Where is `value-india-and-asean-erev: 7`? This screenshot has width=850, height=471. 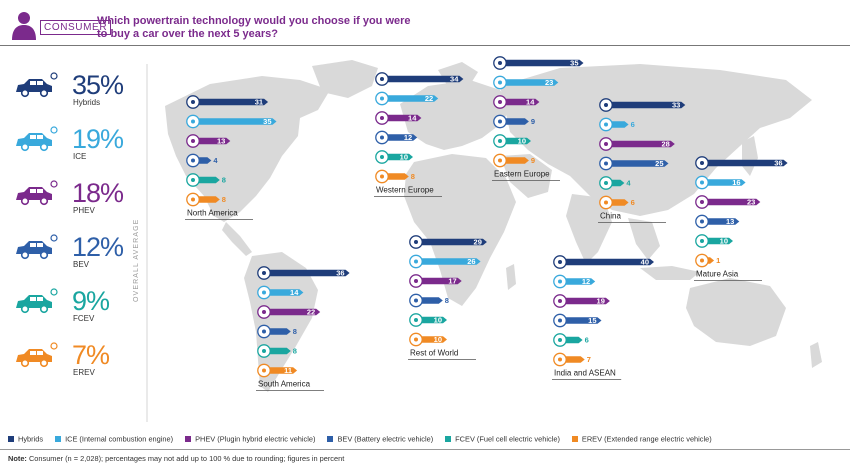 value-india-and-asean-erev: 7 is located at coordinates (589, 359).